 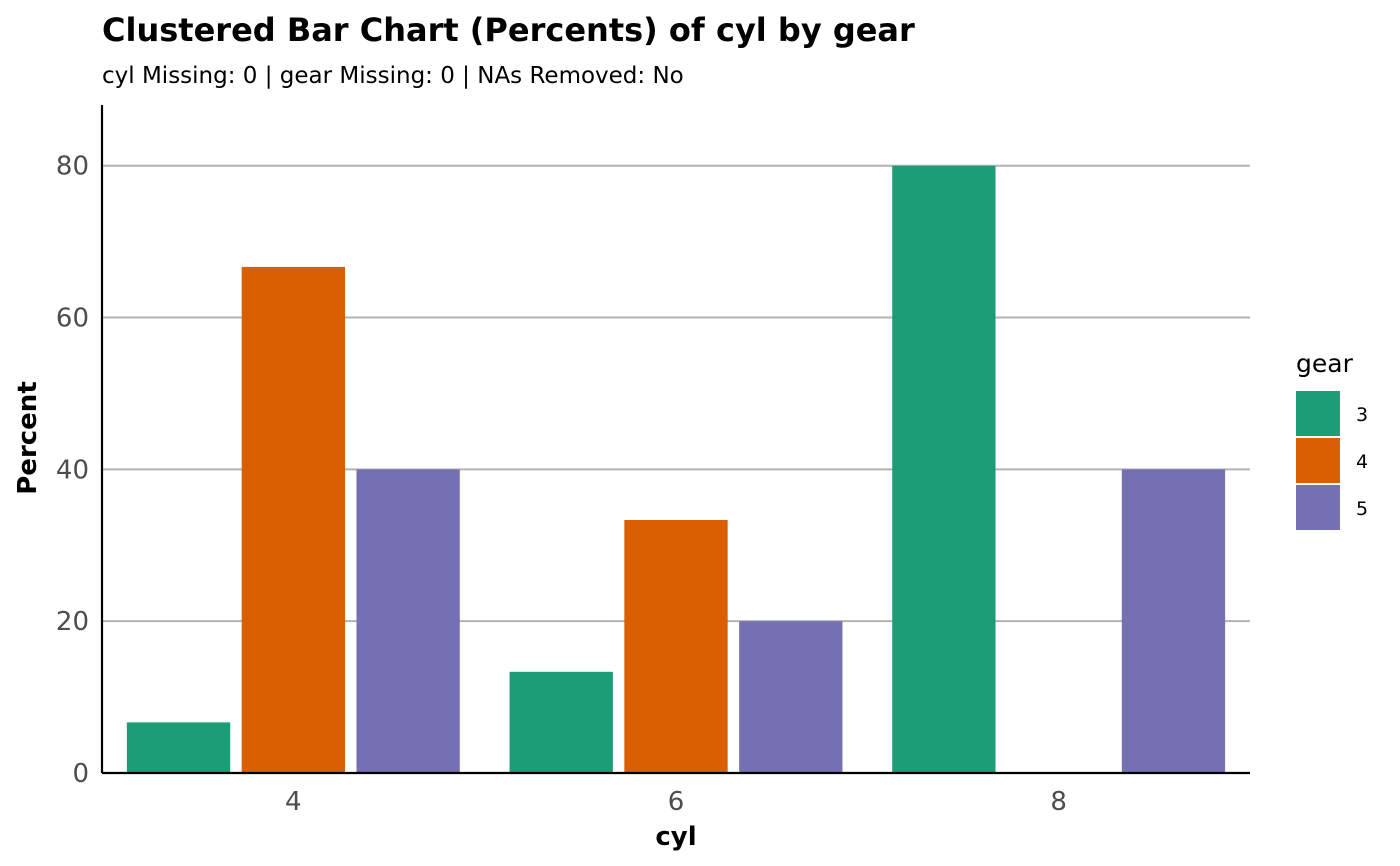 I want to click on legend-label-5: 5, so click(x=1362, y=509).